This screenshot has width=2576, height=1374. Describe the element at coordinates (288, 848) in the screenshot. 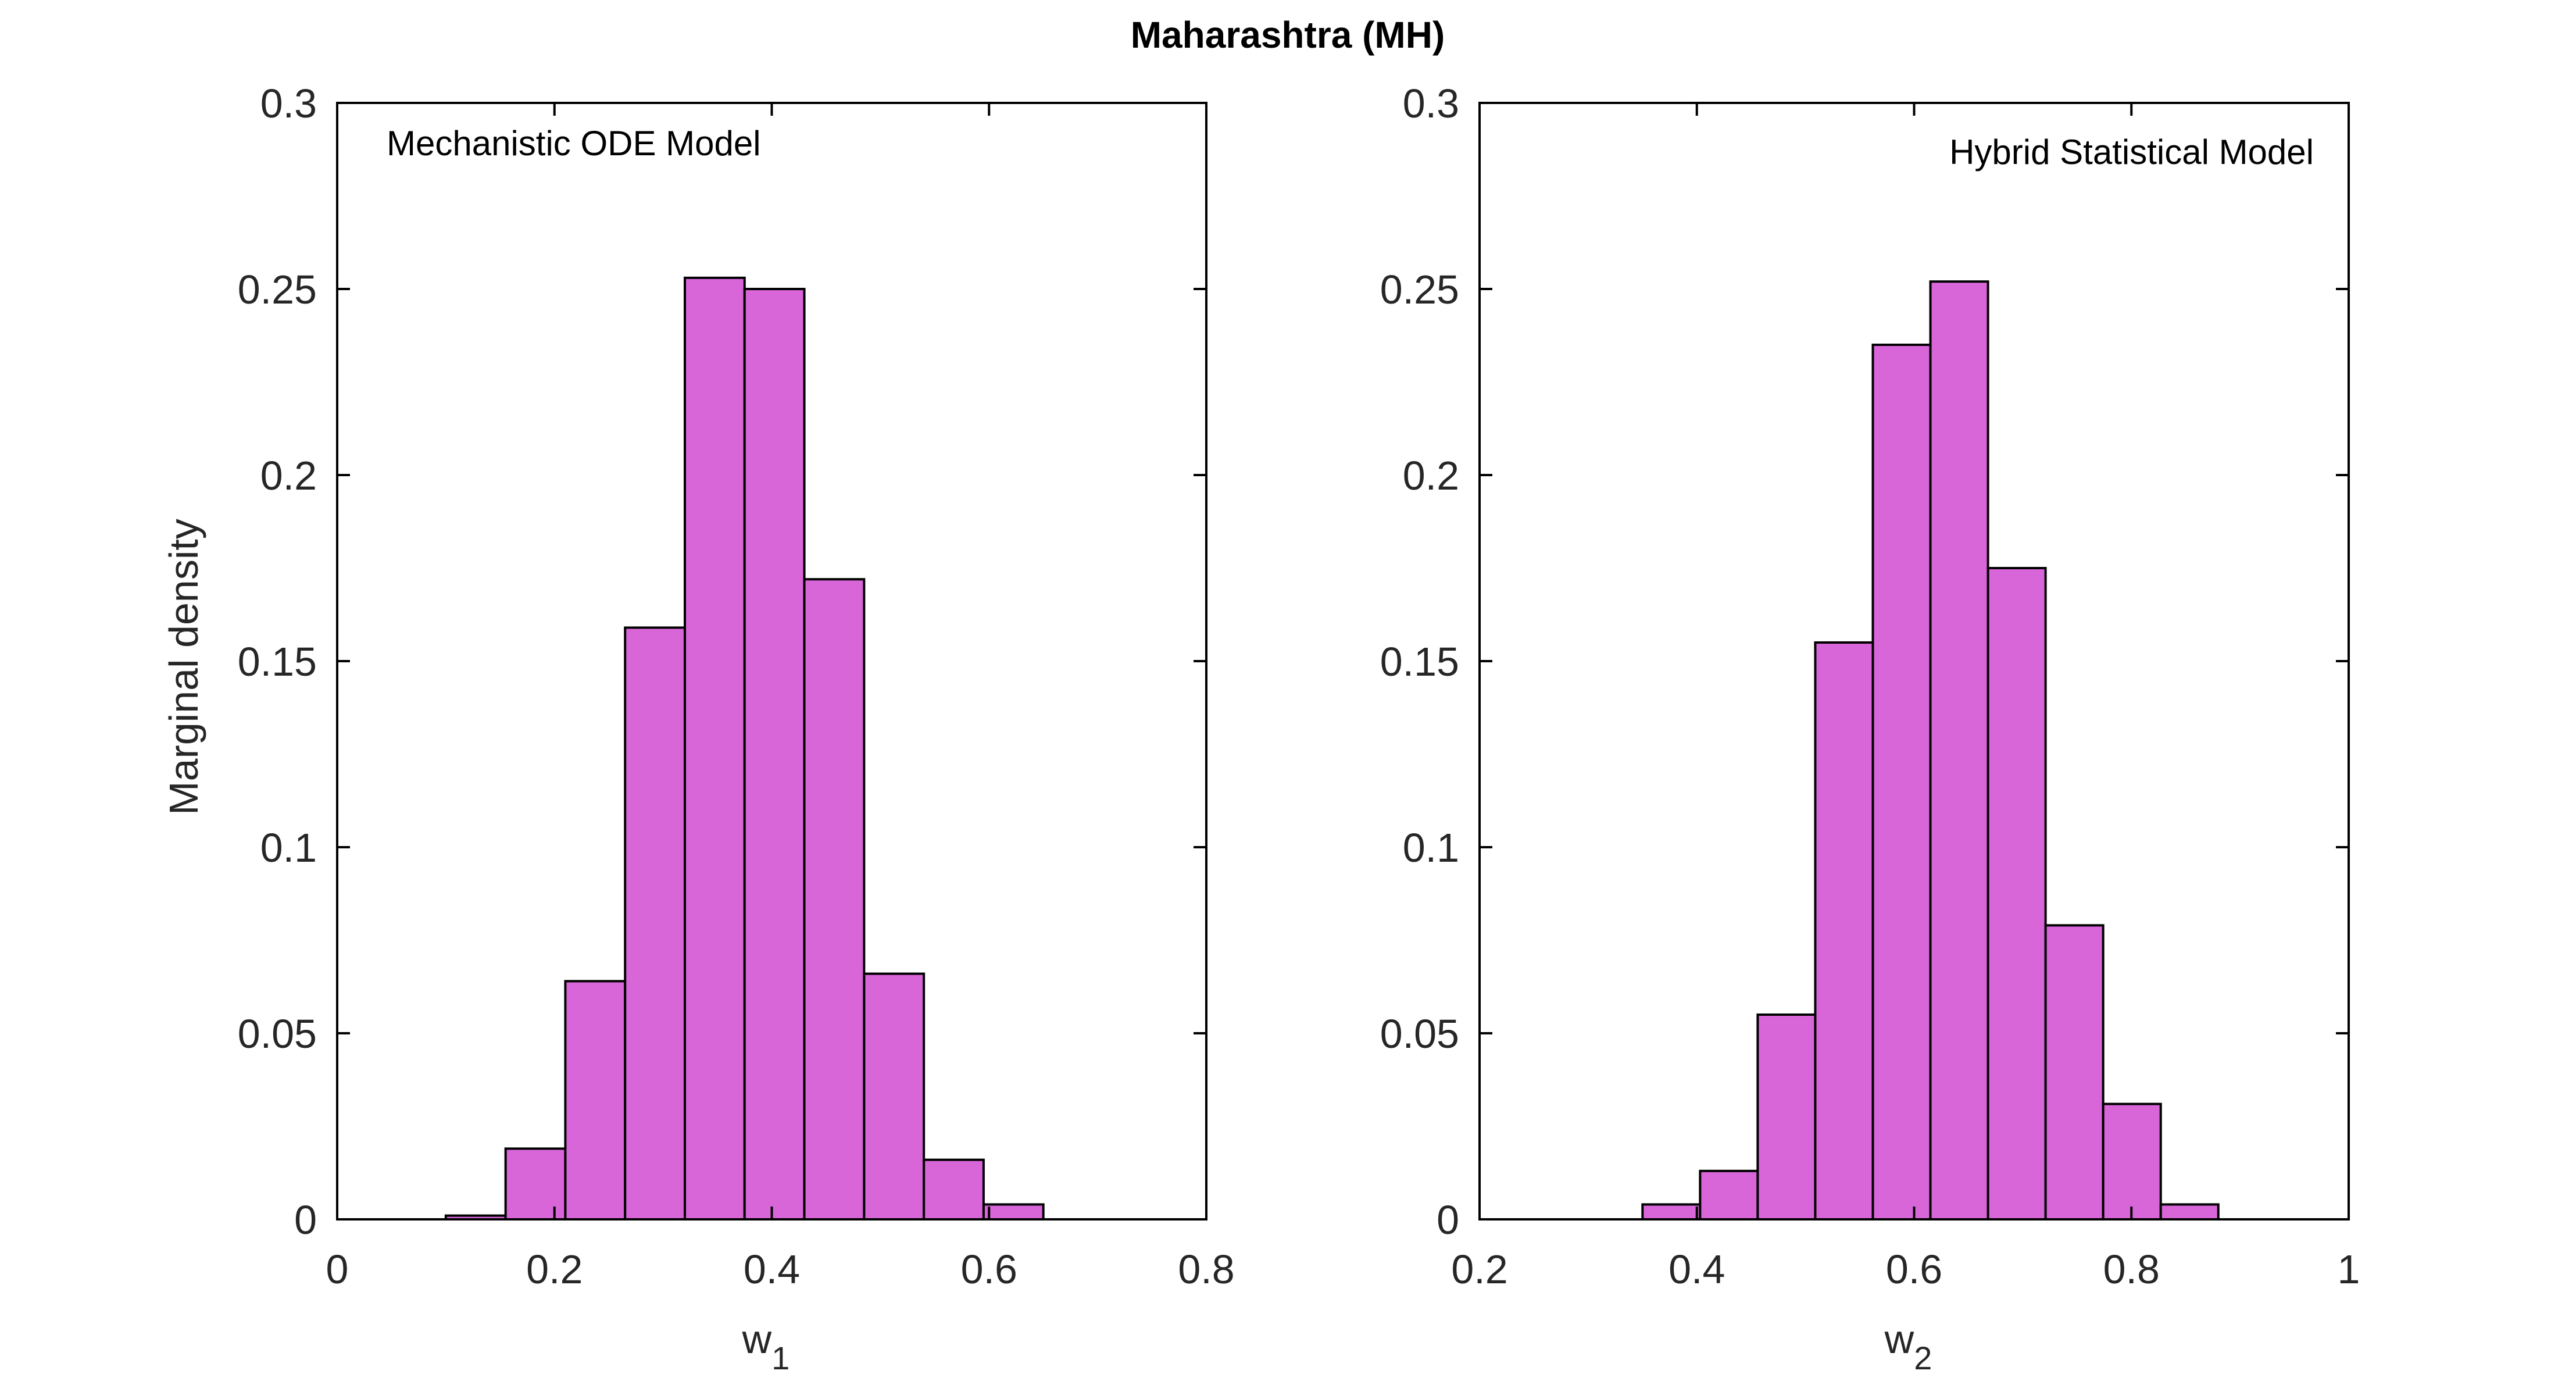

I see `left-y-tick-label: 0.1` at that location.